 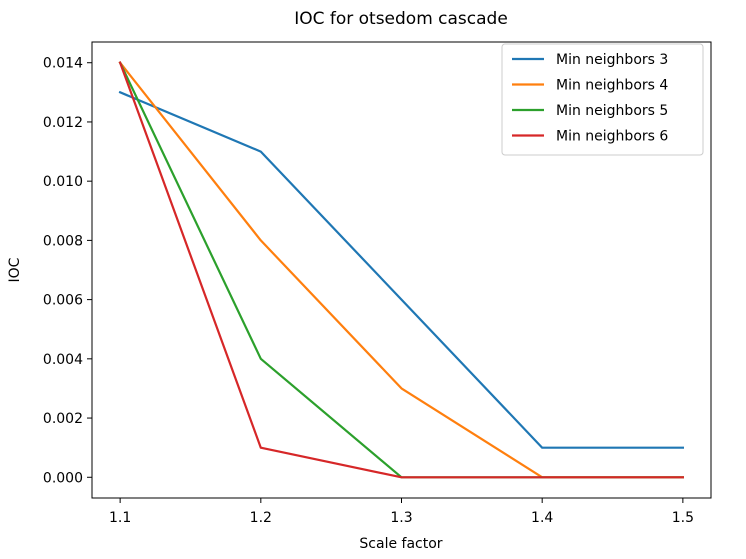 I want to click on y-tick-label: 0.012, so click(x=63, y=123).